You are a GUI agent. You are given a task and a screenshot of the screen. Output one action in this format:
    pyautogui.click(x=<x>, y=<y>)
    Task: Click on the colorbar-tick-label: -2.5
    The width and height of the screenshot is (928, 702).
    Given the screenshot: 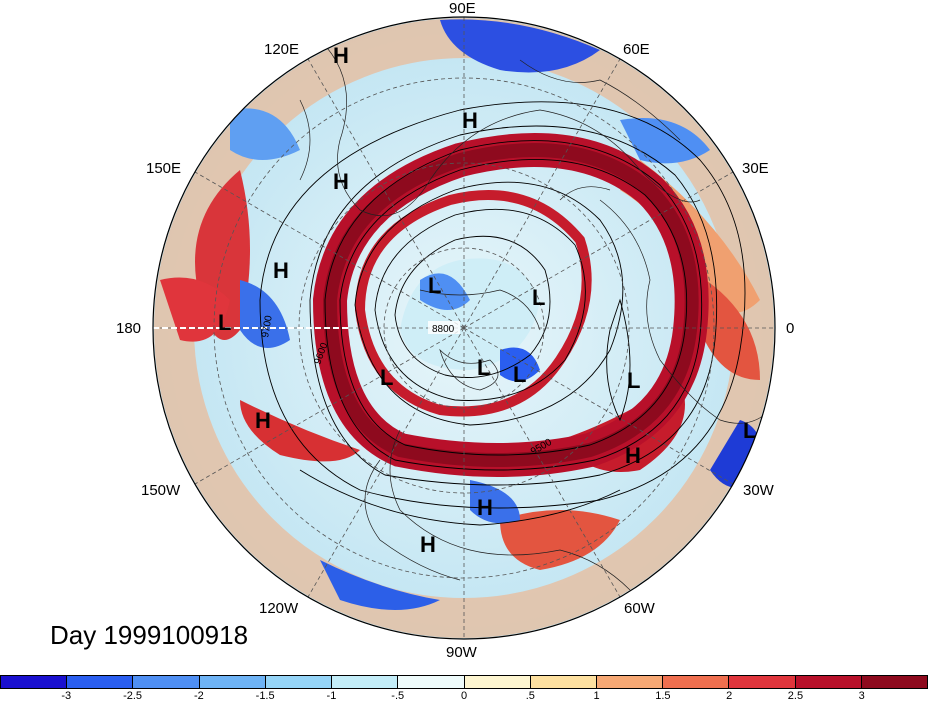 What is the action you would take?
    pyautogui.click(x=133, y=696)
    